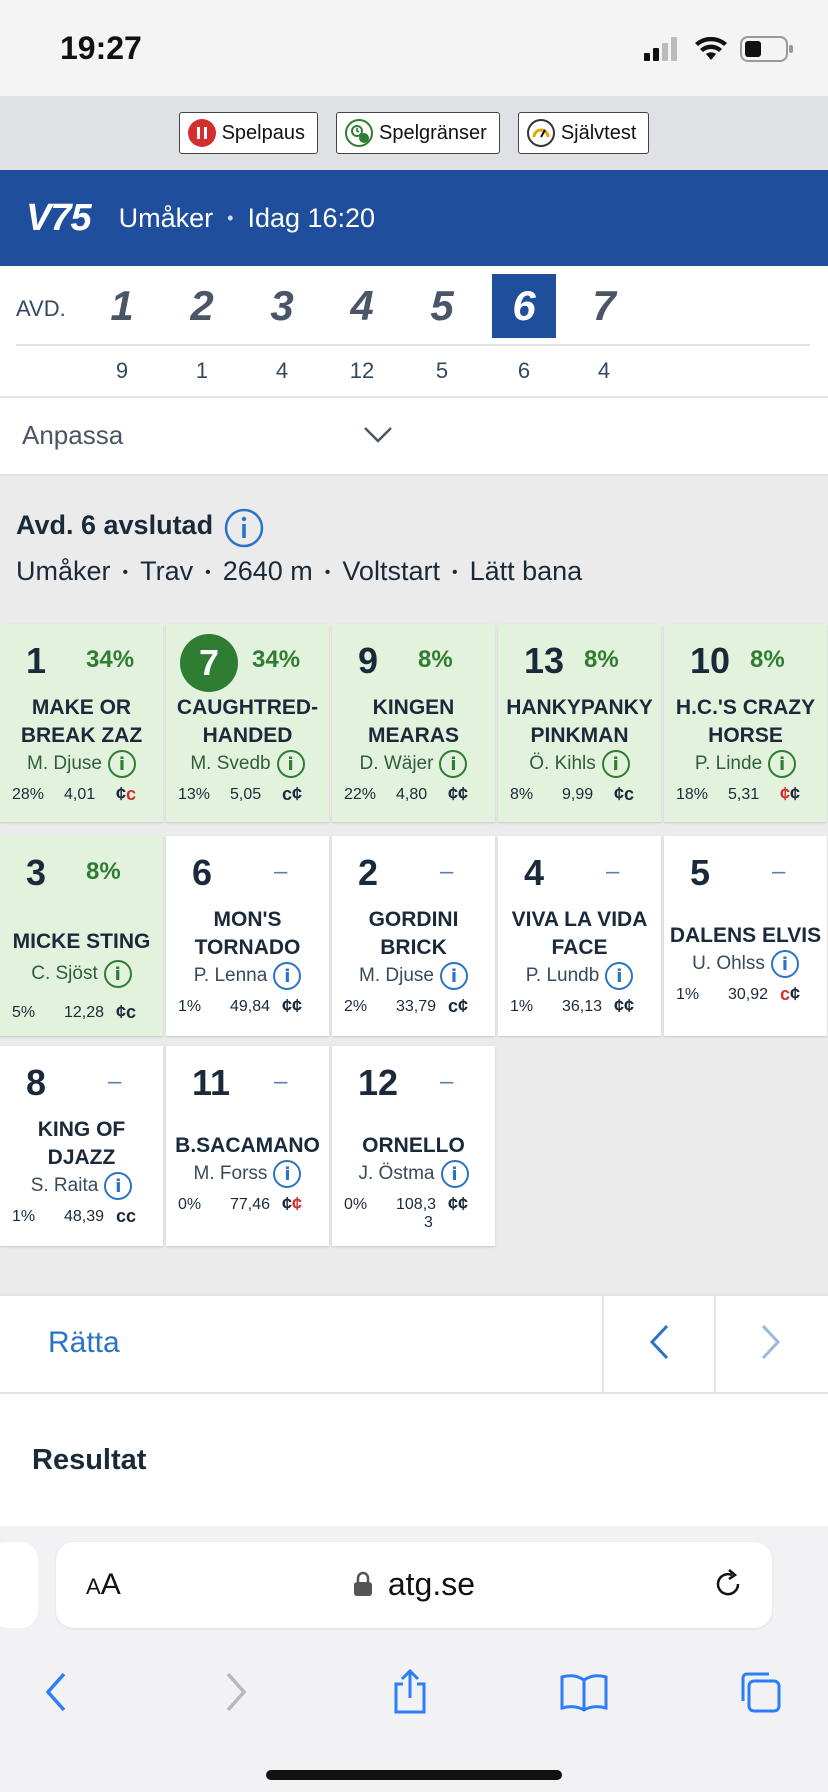 The image size is (828, 1792). Describe the element at coordinates (24, 1012) in the screenshot. I see `stat-percent: 5%` at that location.